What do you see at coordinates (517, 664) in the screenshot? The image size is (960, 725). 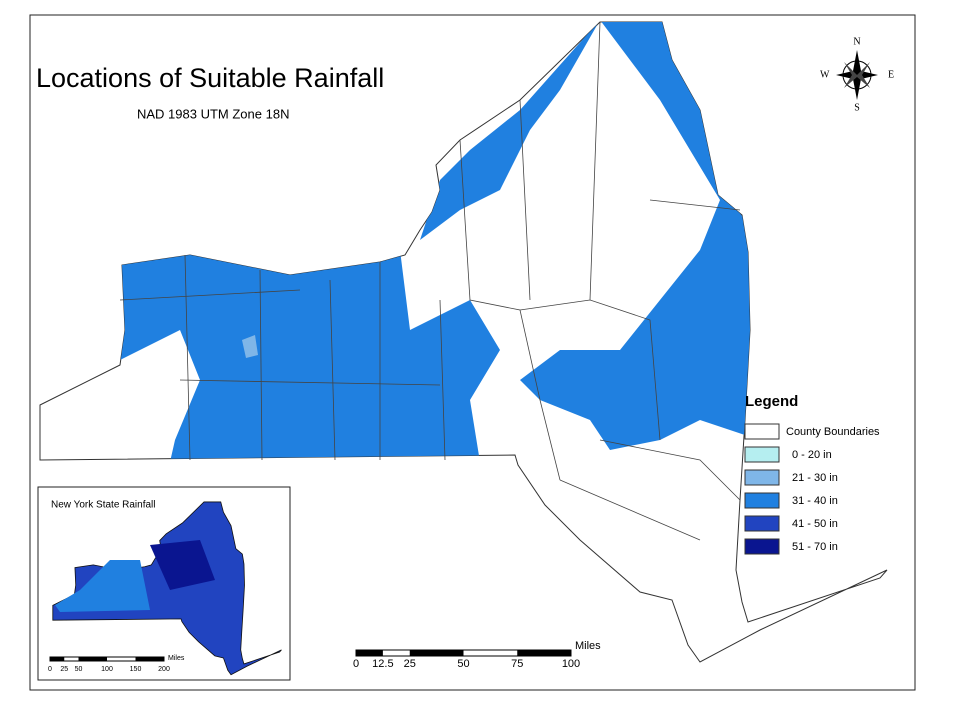 I see `scale-label: 75` at bounding box center [517, 664].